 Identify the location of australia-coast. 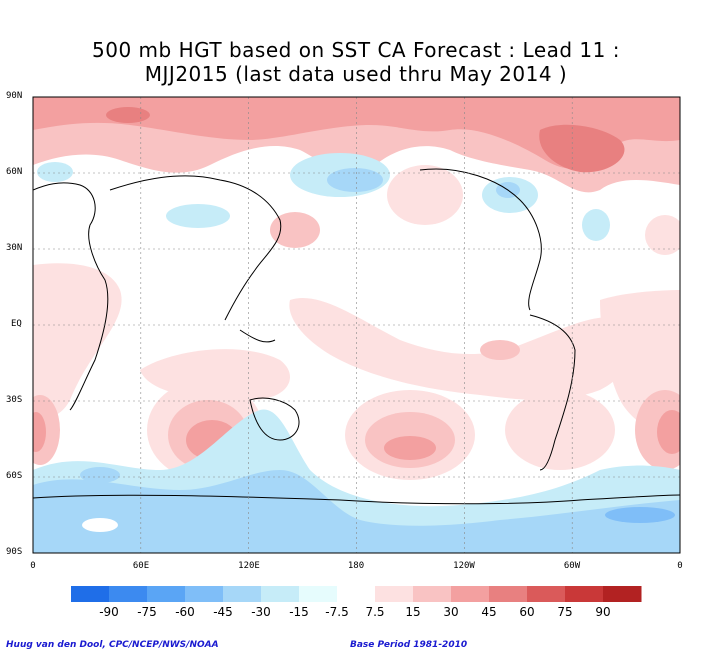
(274, 419).